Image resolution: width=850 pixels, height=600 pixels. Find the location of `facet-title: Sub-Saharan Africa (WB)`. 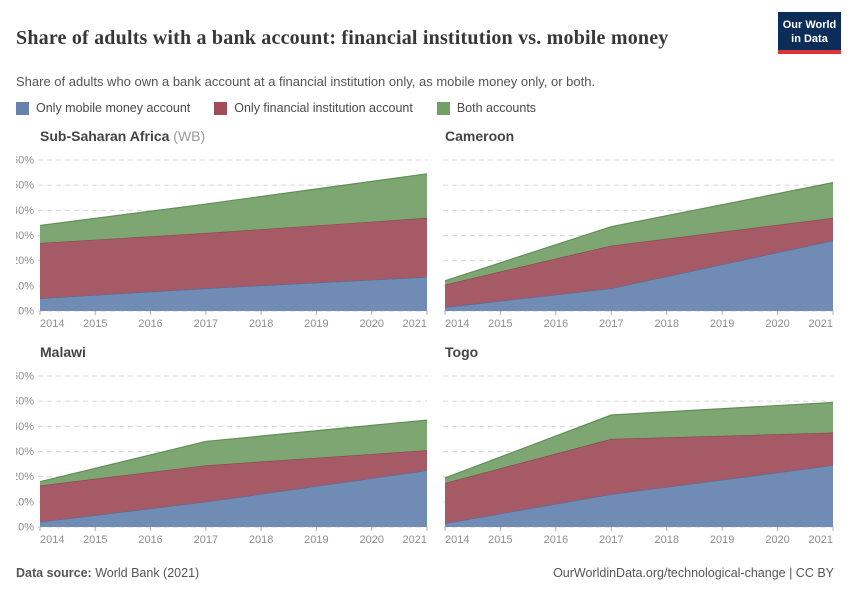

facet-title: Sub-Saharan Africa (WB) is located at coordinates (223, 141).